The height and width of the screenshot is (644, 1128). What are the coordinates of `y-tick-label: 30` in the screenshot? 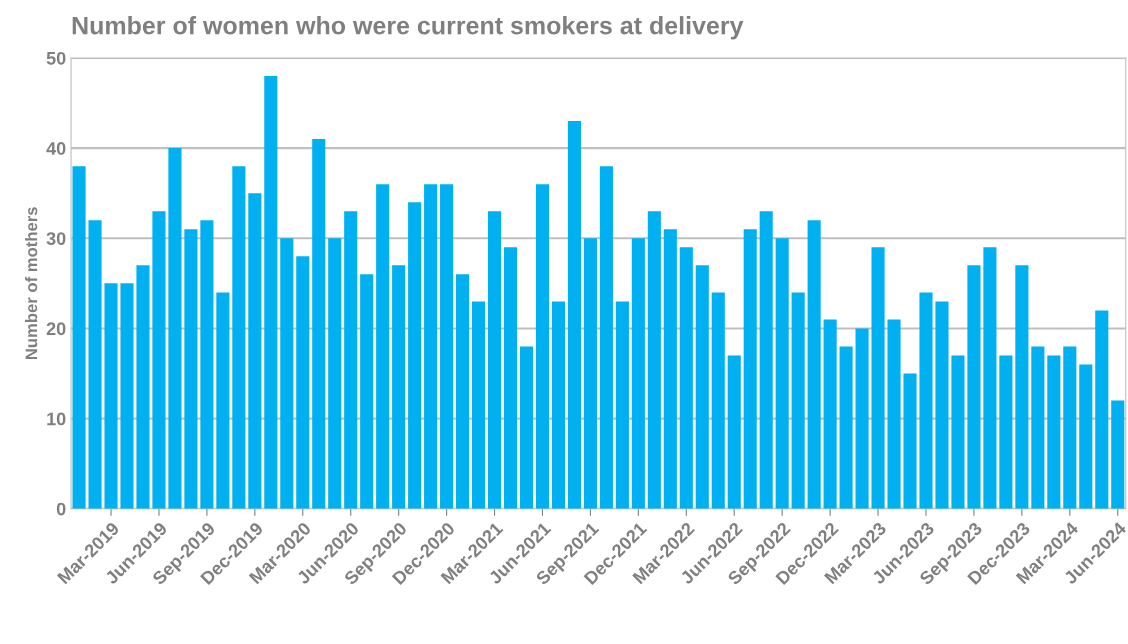 It's located at (56, 239).